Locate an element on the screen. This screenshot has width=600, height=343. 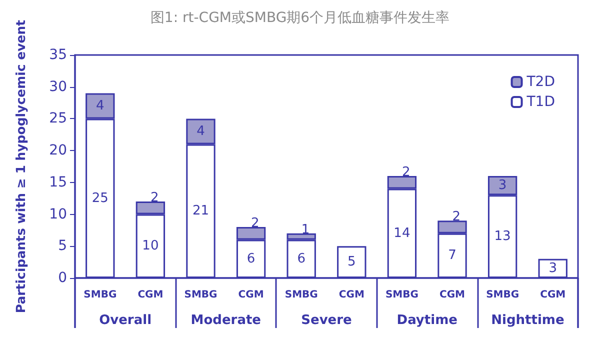
data-label: 5 is located at coordinates (352, 262).